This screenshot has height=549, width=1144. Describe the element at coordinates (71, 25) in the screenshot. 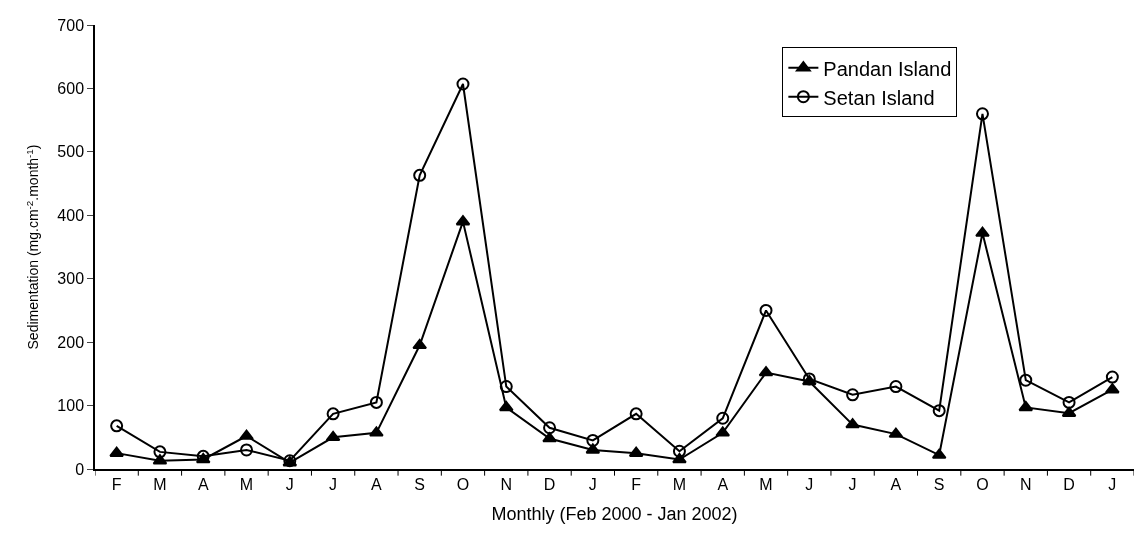

I see `y-tick-label: 700` at that location.